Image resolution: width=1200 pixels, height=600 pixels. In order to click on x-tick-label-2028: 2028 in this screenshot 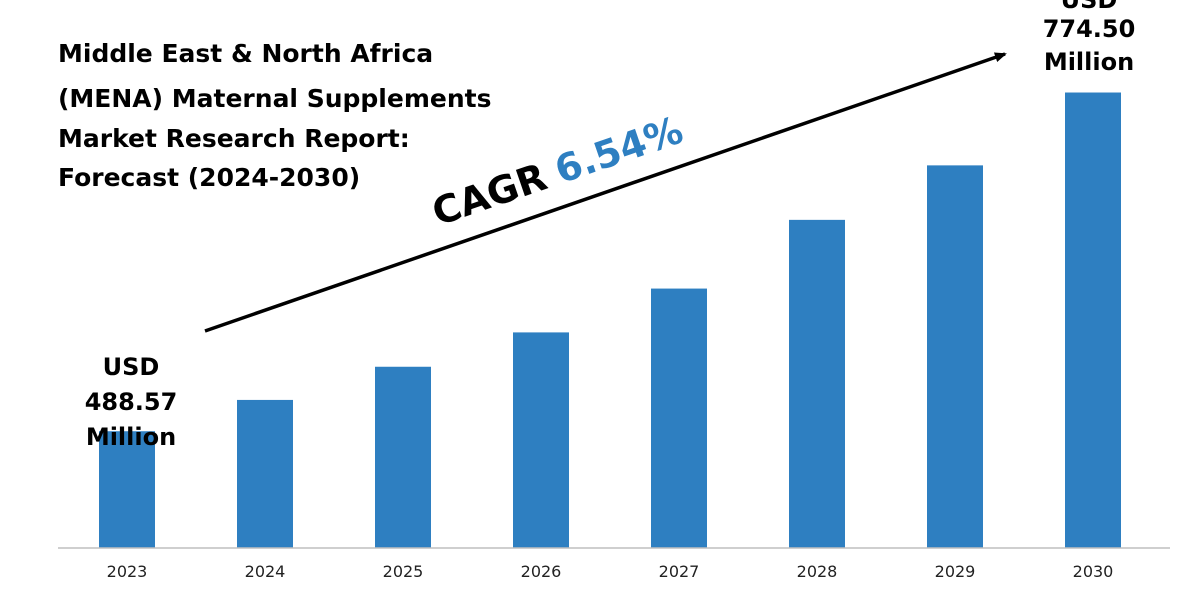, I will do `click(817, 571)`.